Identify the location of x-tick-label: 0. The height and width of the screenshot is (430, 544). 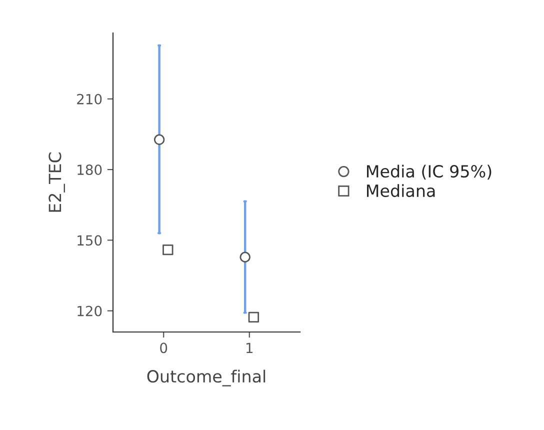
(164, 348).